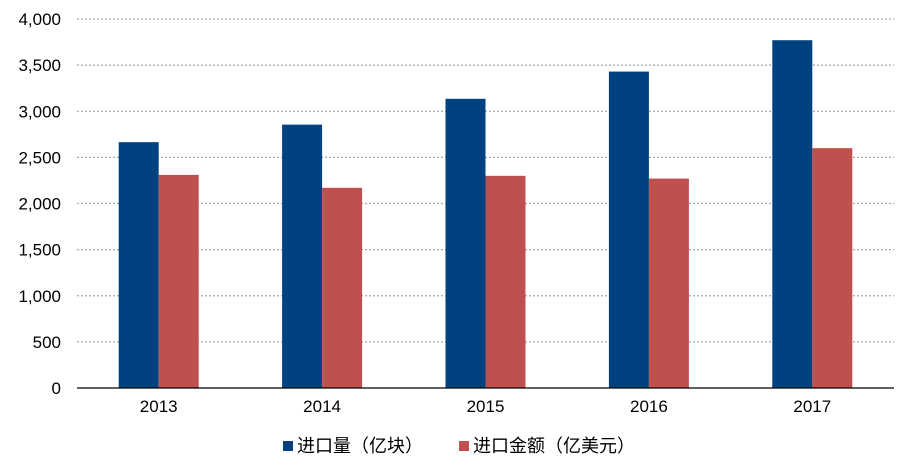  What do you see at coordinates (159, 406) in the screenshot?
I see `x-tick-label: 2013` at bounding box center [159, 406].